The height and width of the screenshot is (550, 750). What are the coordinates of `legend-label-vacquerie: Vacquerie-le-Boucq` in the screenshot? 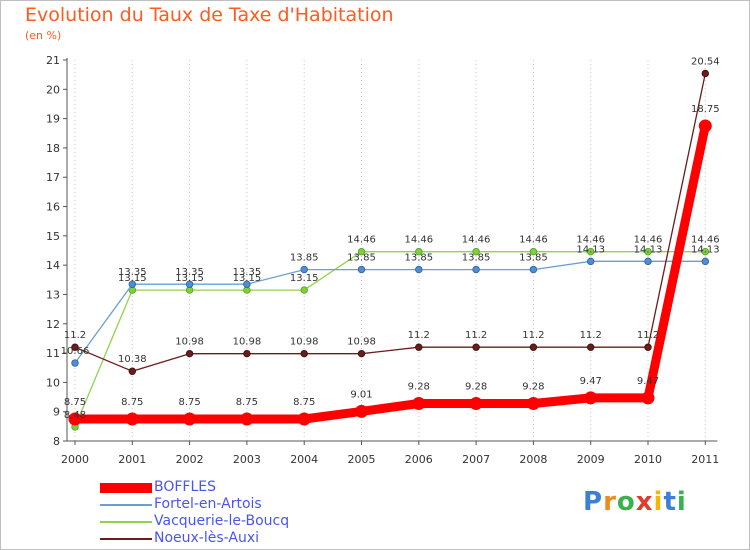 It's located at (222, 521).